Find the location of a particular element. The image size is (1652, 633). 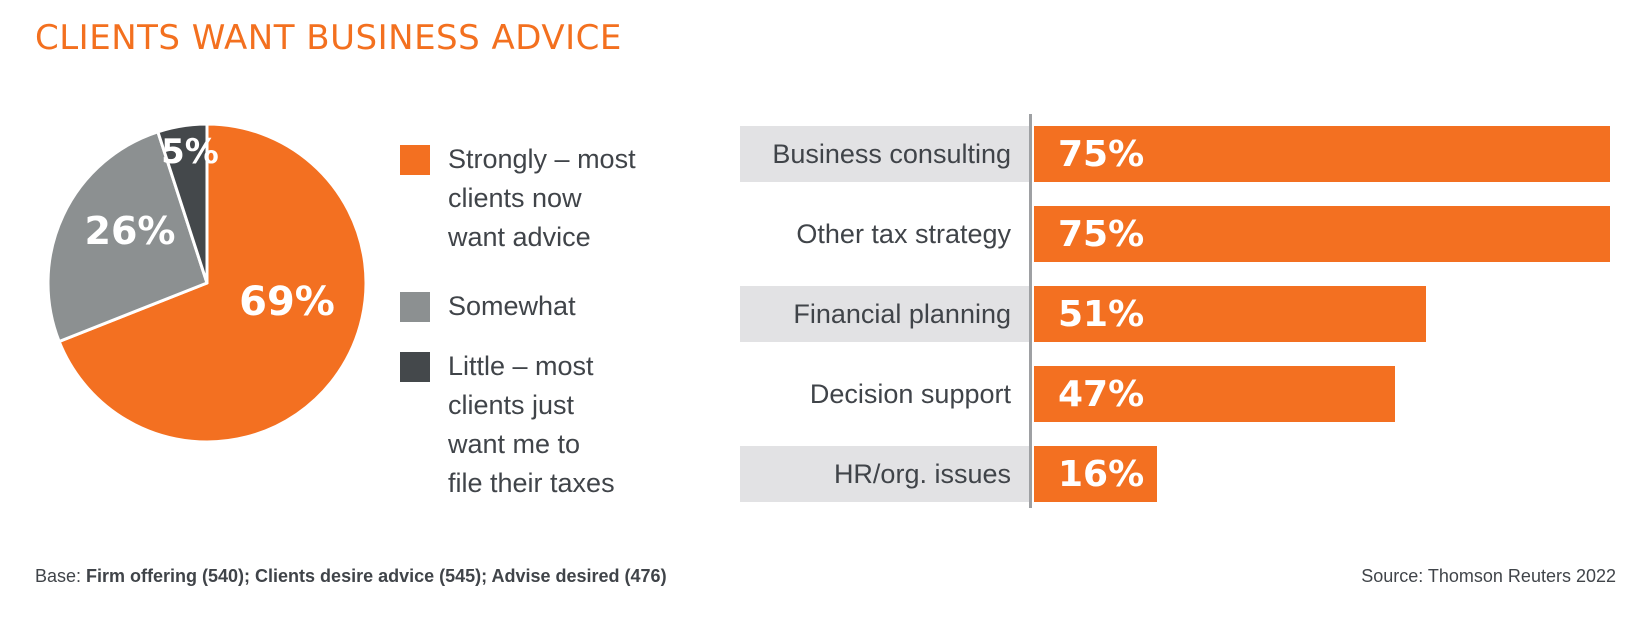

bar-category-label: HR/org. issues is located at coordinates (884, 474).